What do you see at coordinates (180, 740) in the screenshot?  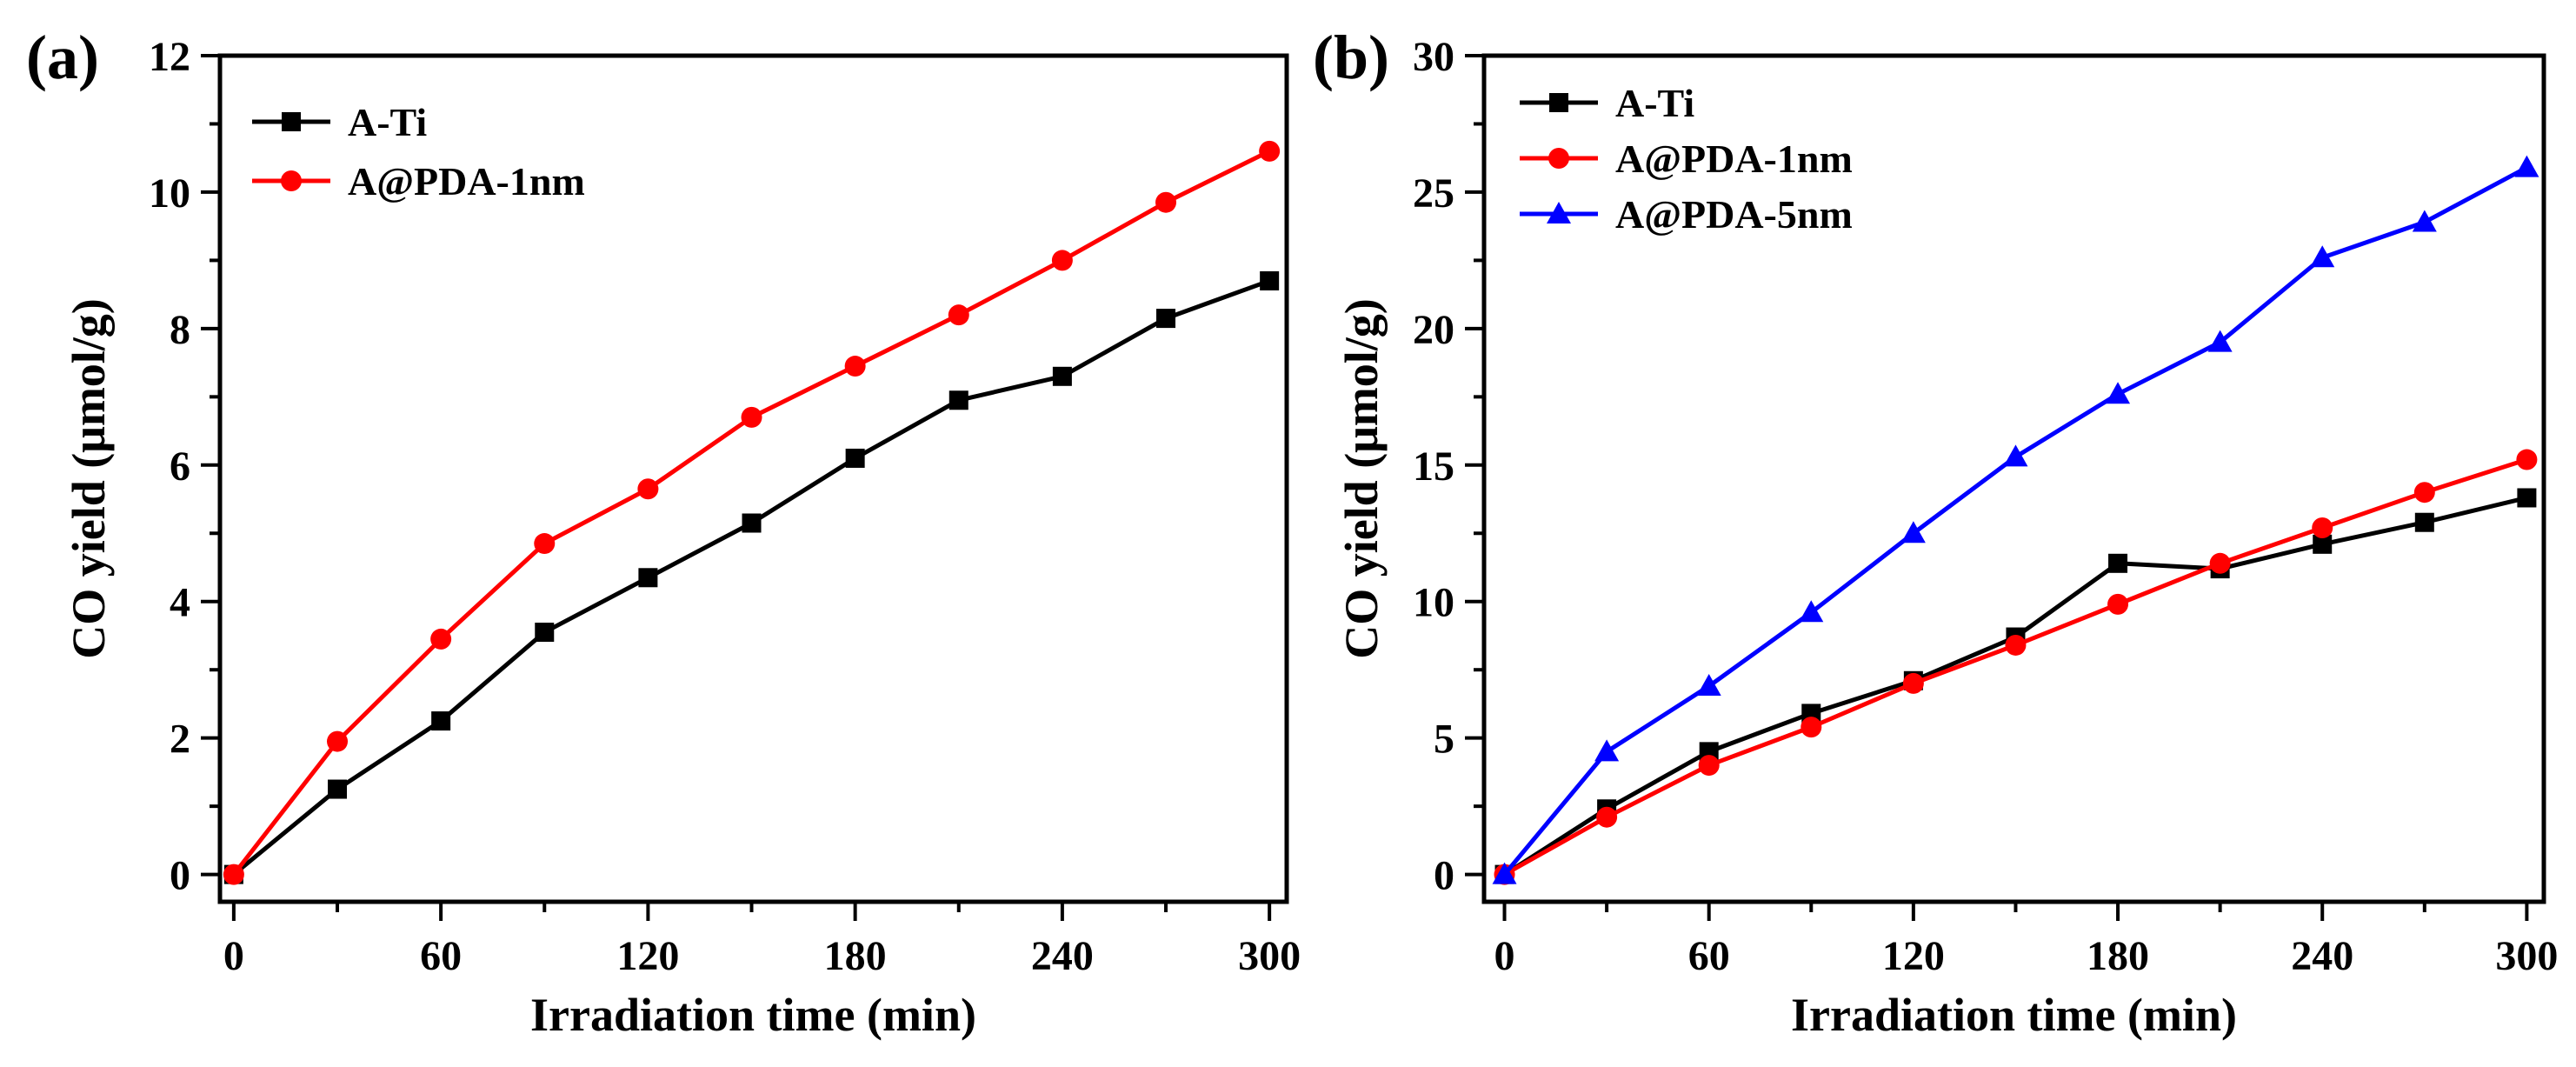 I see `y-tick-label: 2` at bounding box center [180, 740].